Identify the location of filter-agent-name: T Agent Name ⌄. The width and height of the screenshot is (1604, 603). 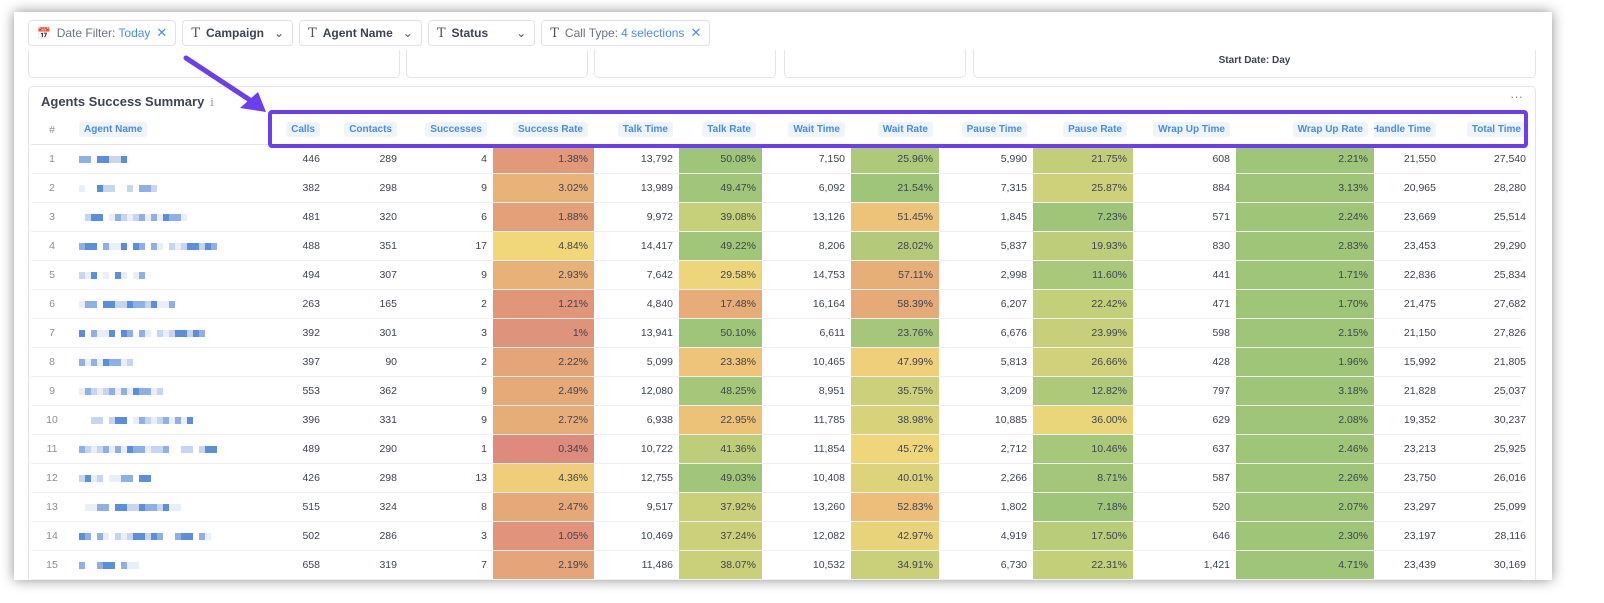
(360, 33).